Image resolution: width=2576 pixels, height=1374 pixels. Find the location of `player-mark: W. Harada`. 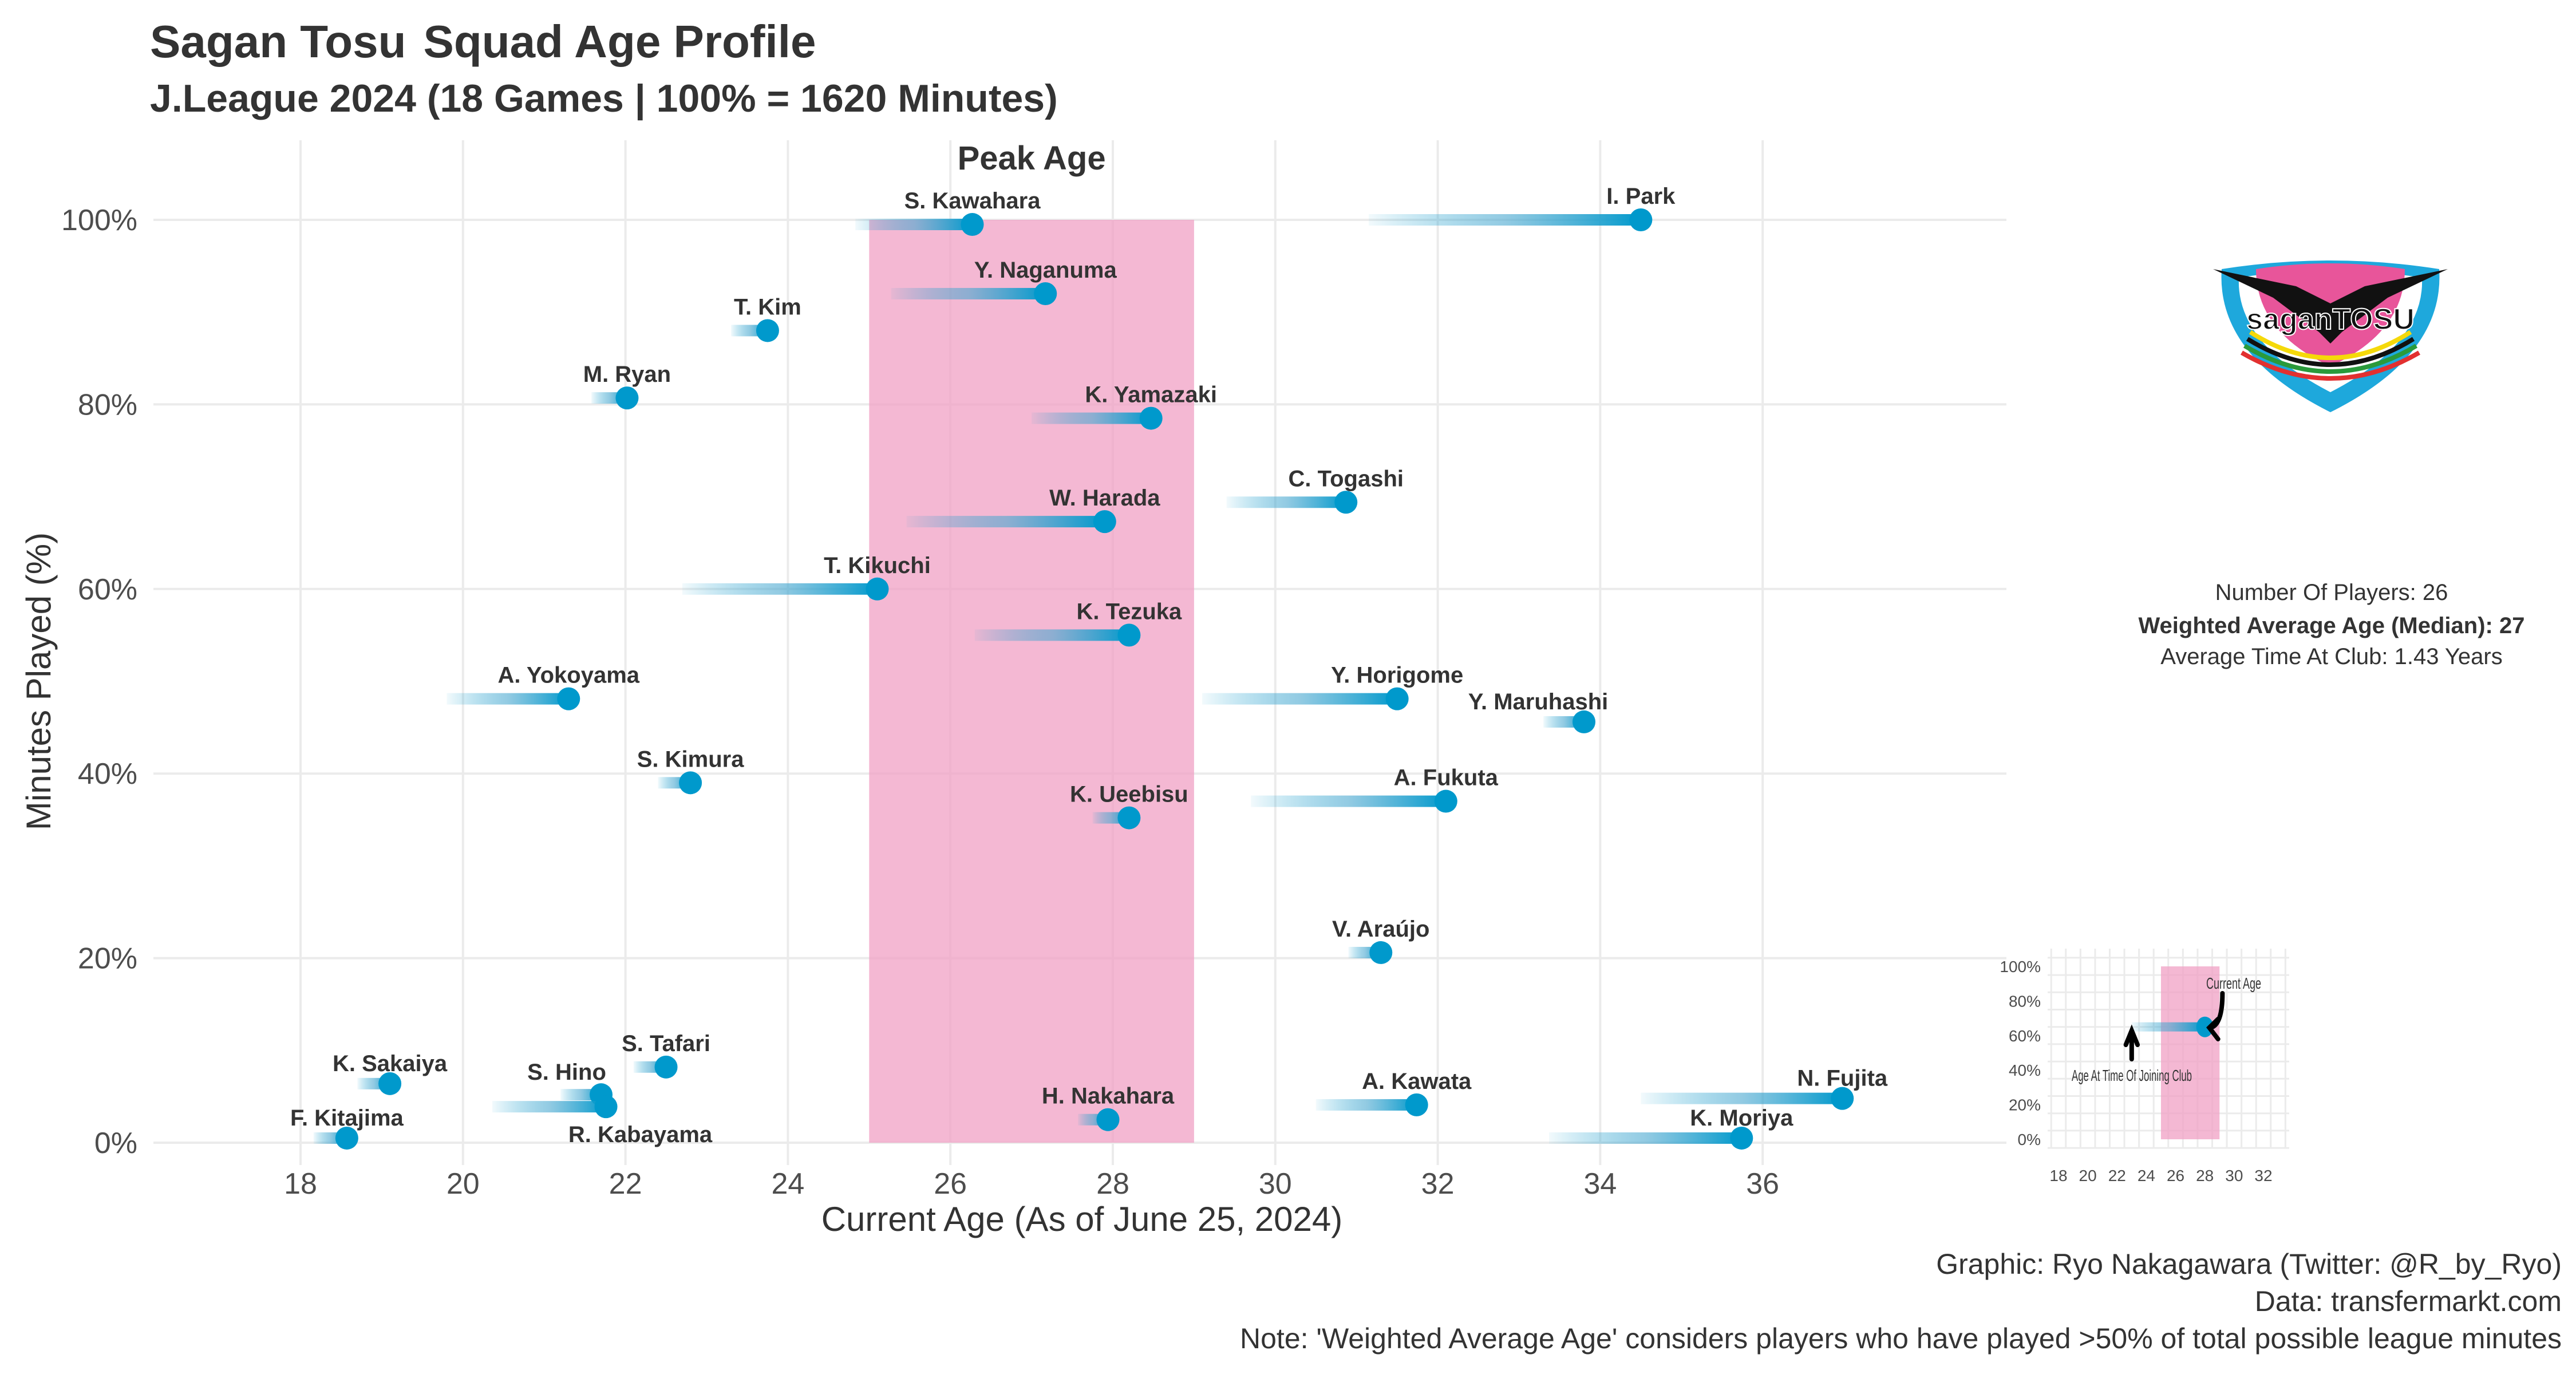

player-mark: W. Harada is located at coordinates (1033, 510).